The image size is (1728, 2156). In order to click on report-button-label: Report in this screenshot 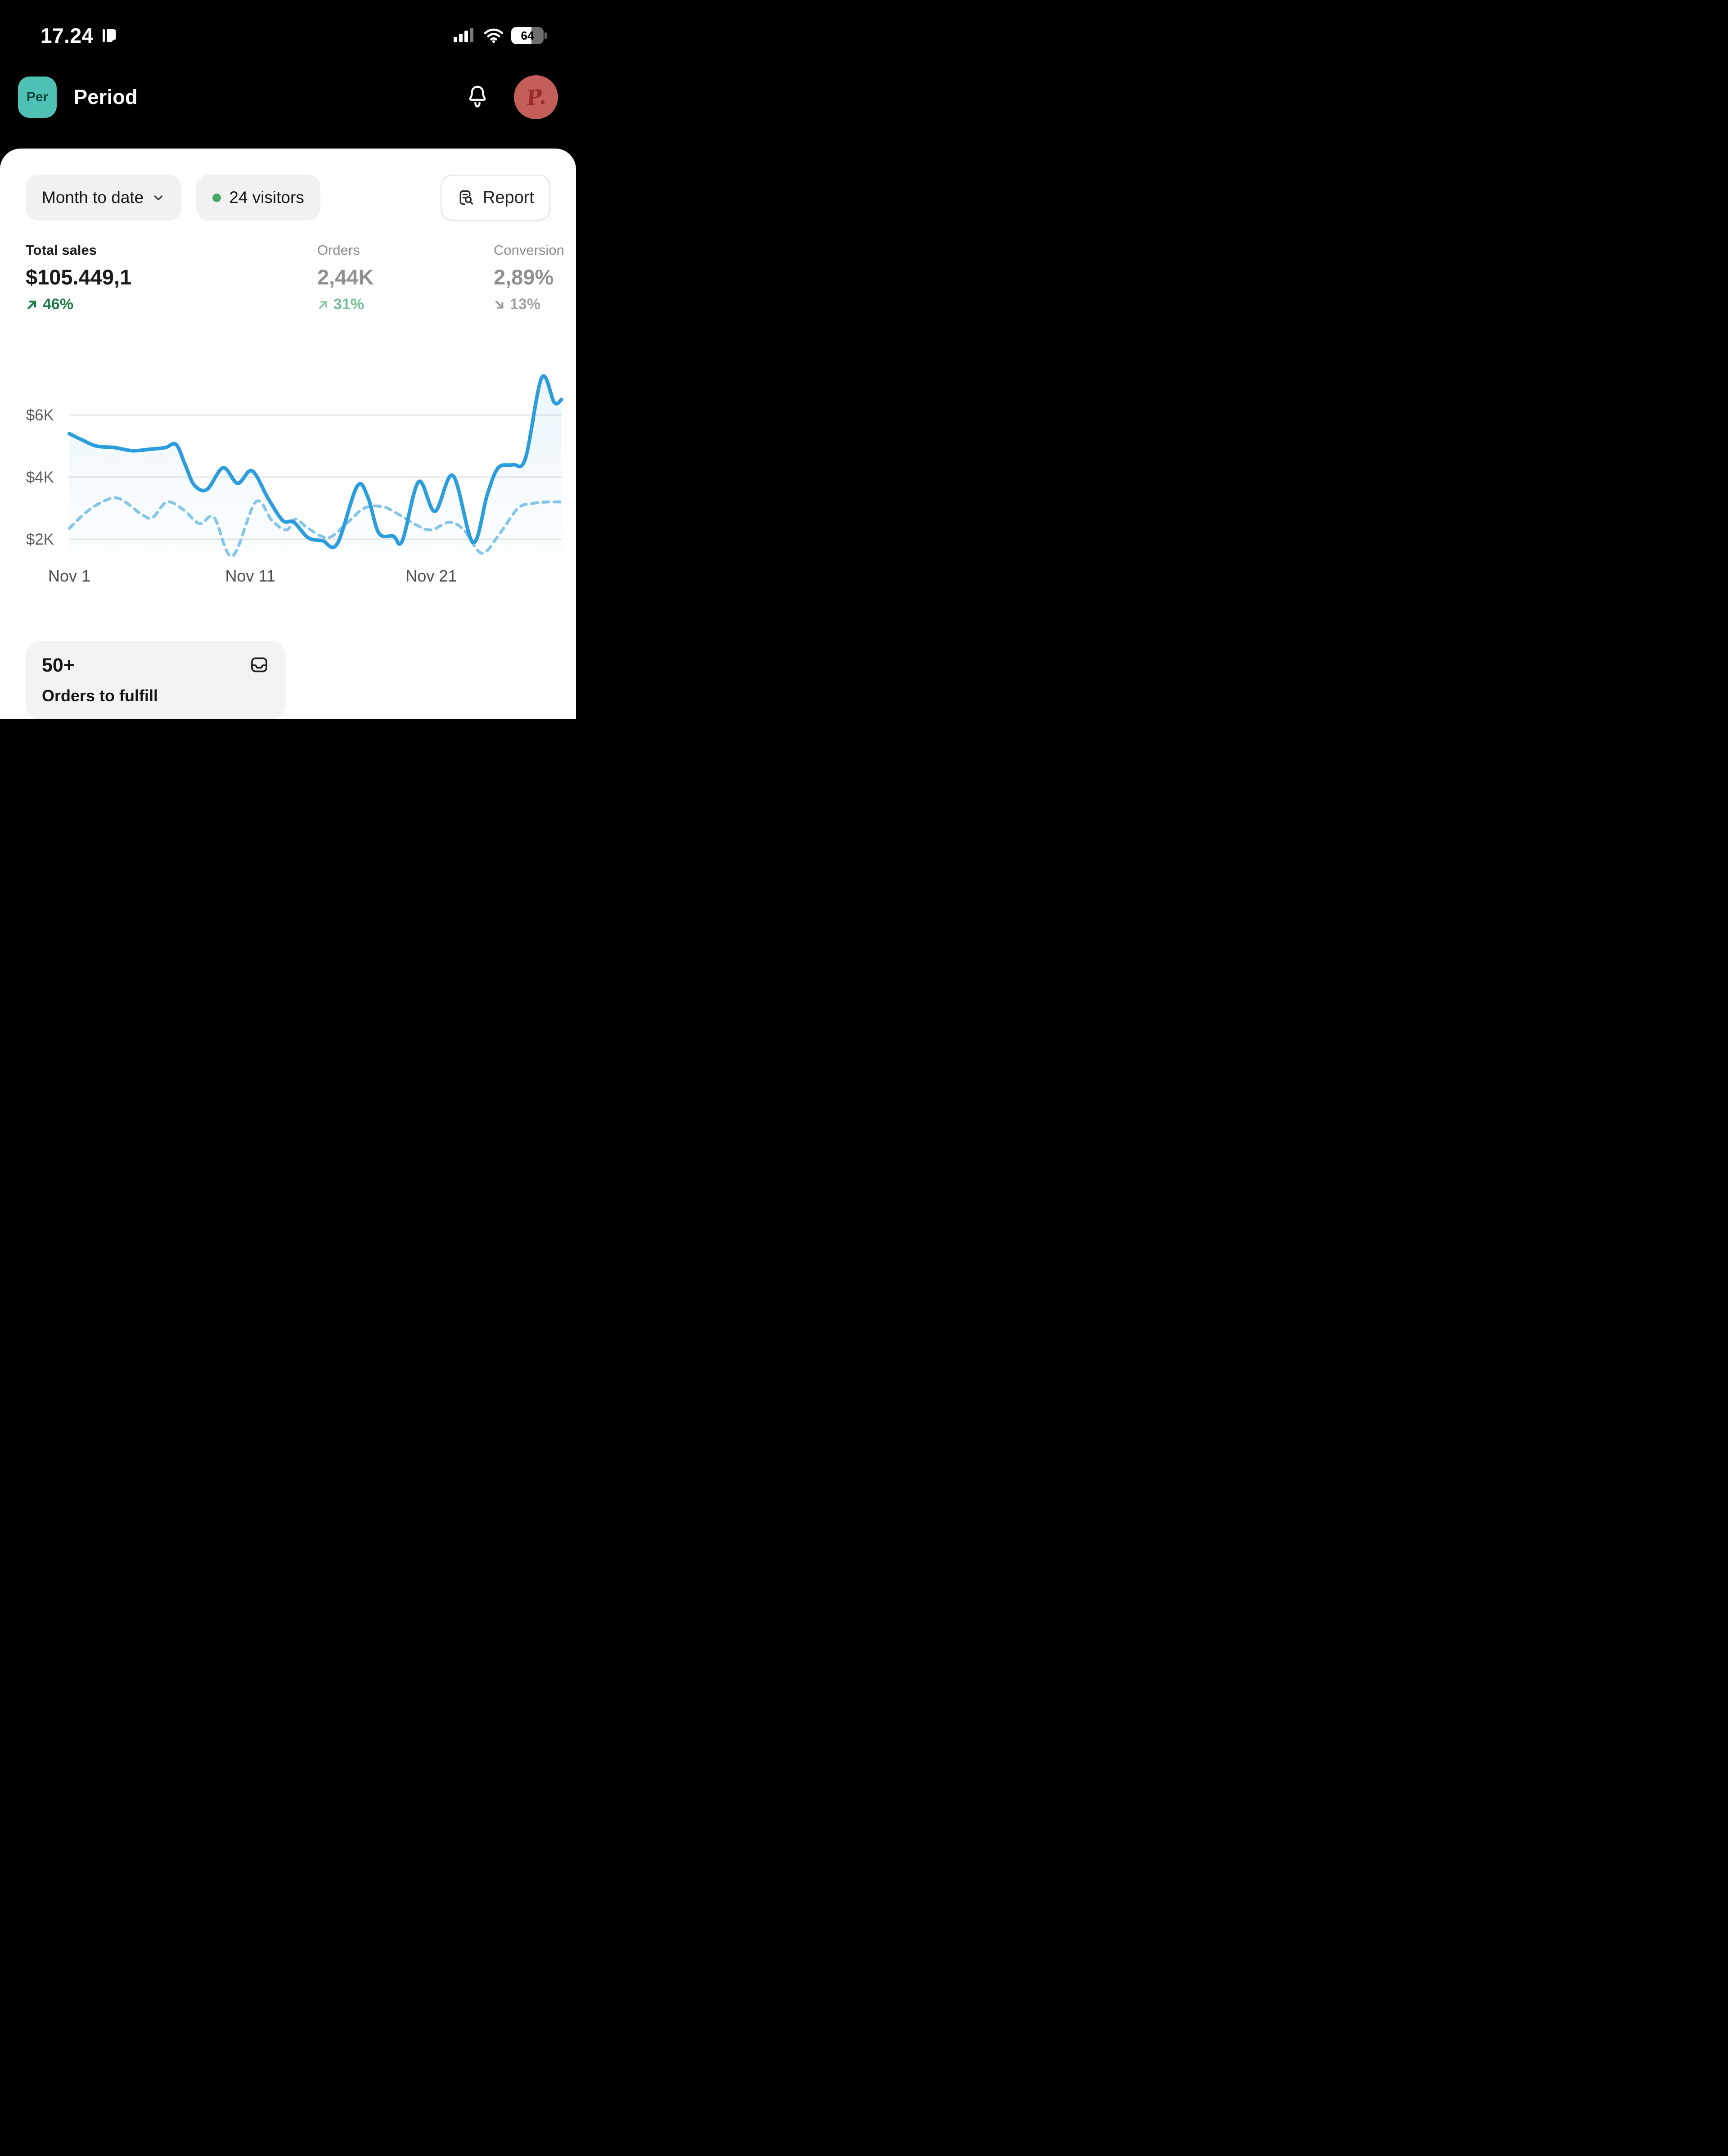, I will do `click(508, 197)`.